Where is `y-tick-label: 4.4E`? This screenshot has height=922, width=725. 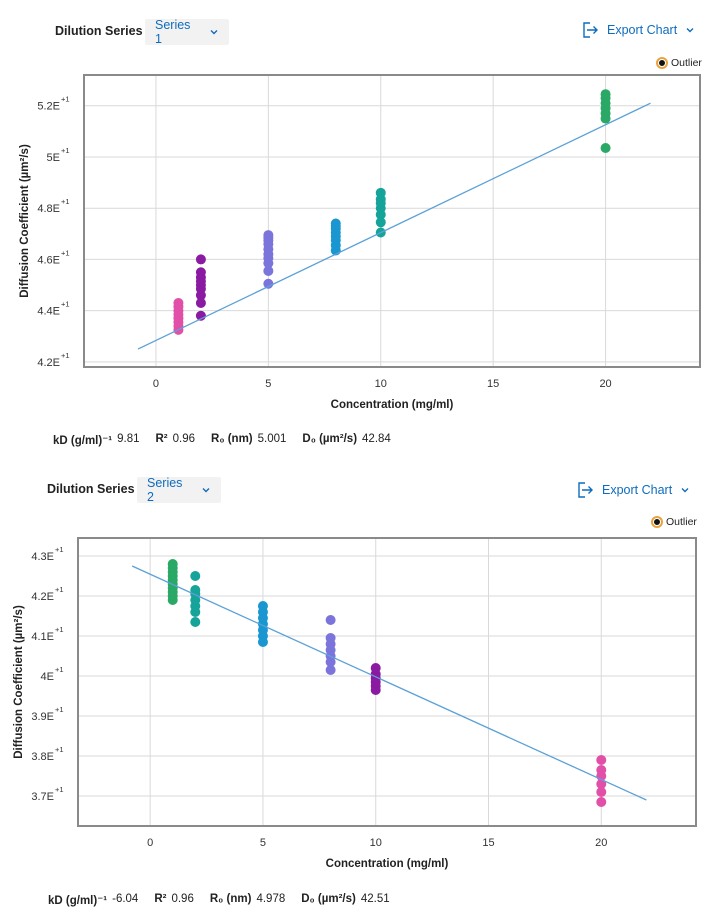 y-tick-label: 4.4E is located at coordinates (48, 312).